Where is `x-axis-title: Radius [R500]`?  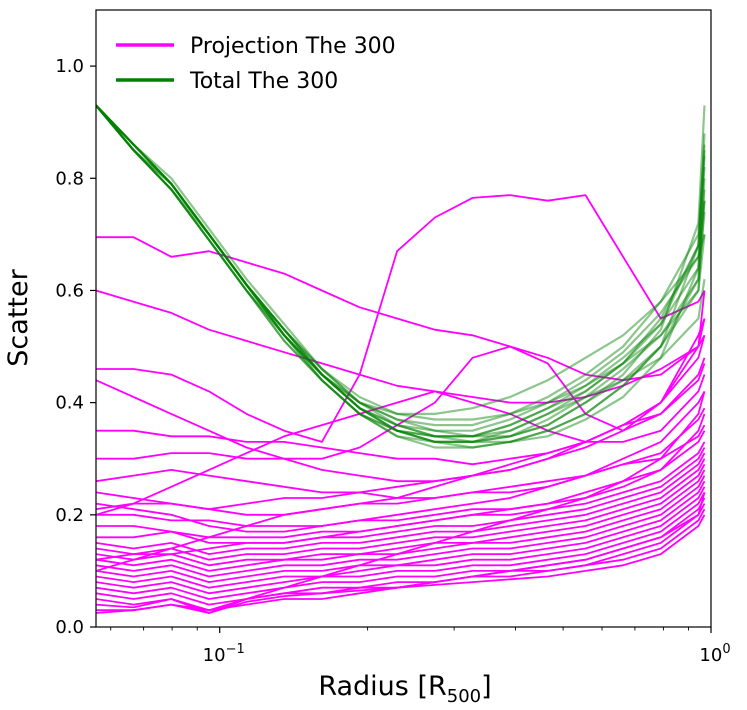 x-axis-title: Radius [R500] is located at coordinates (404, 689).